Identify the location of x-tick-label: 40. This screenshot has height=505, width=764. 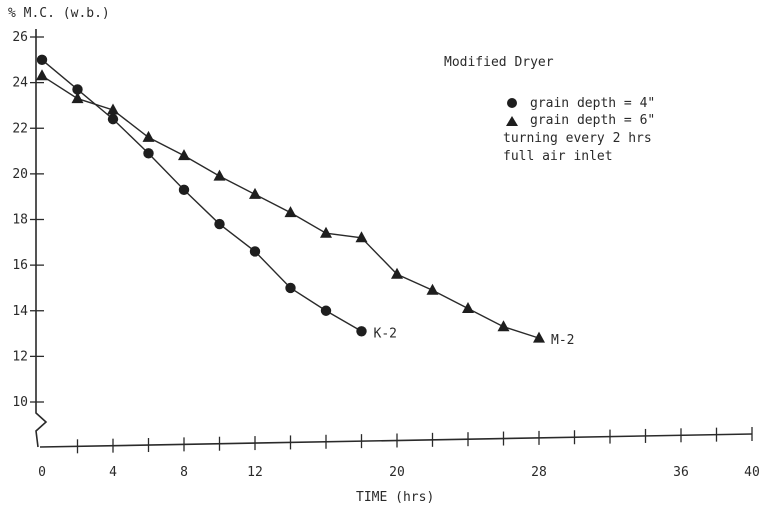
(752, 472).